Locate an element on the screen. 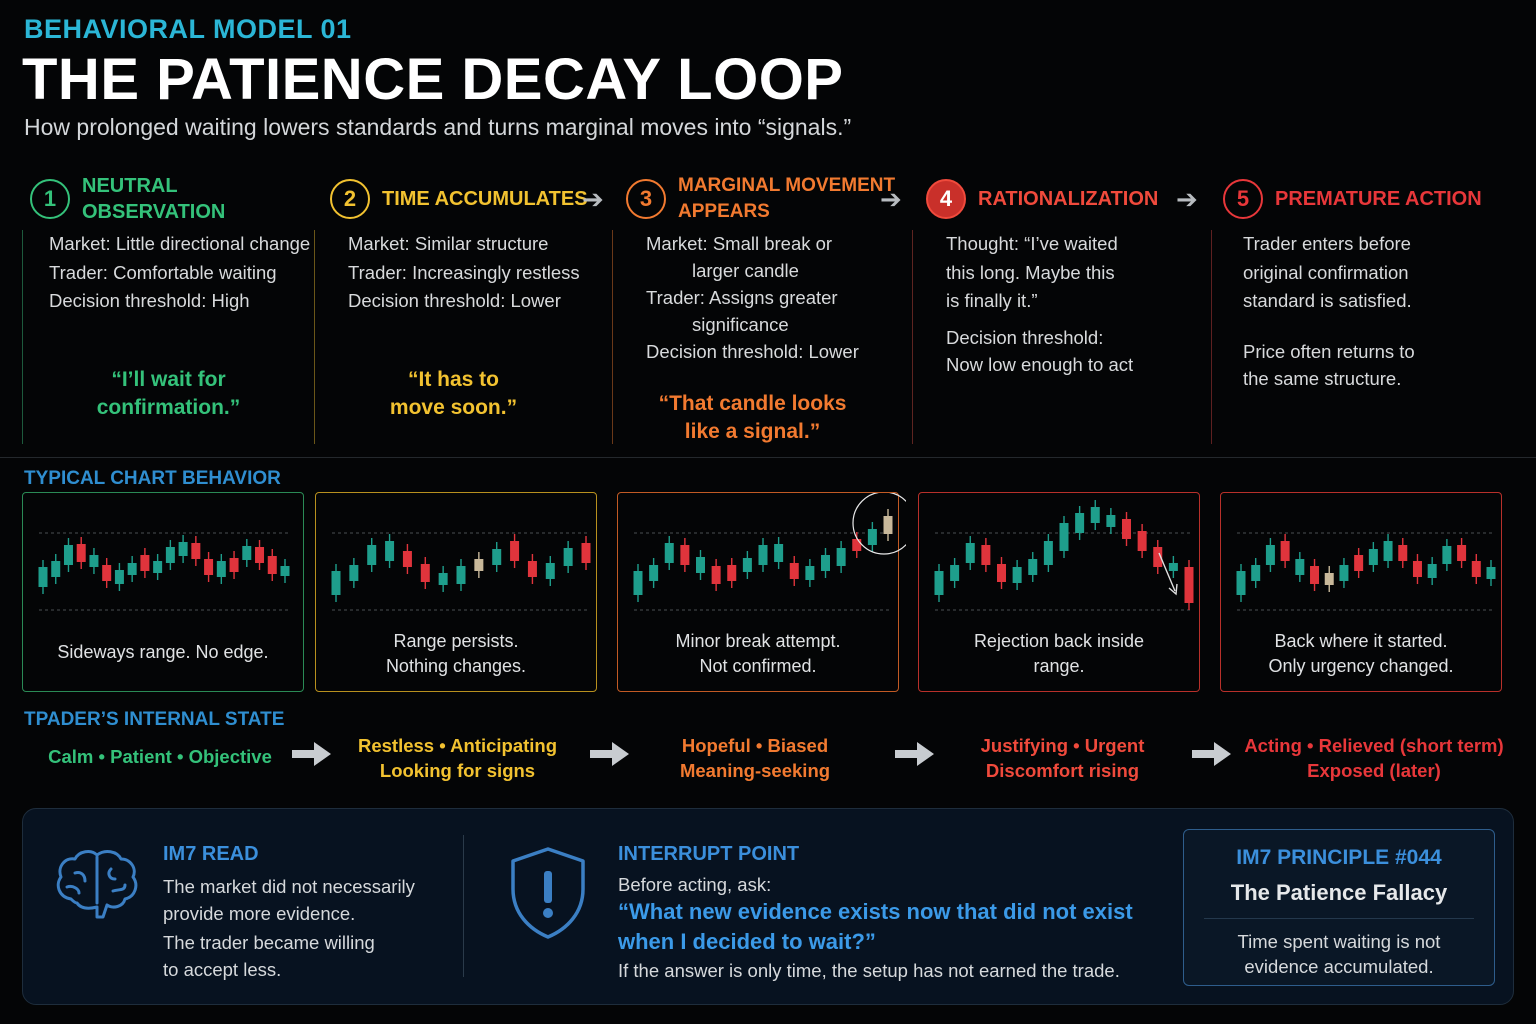 The image size is (1536, 1024). caption-line: Back where it started. is located at coordinates (1361, 641).